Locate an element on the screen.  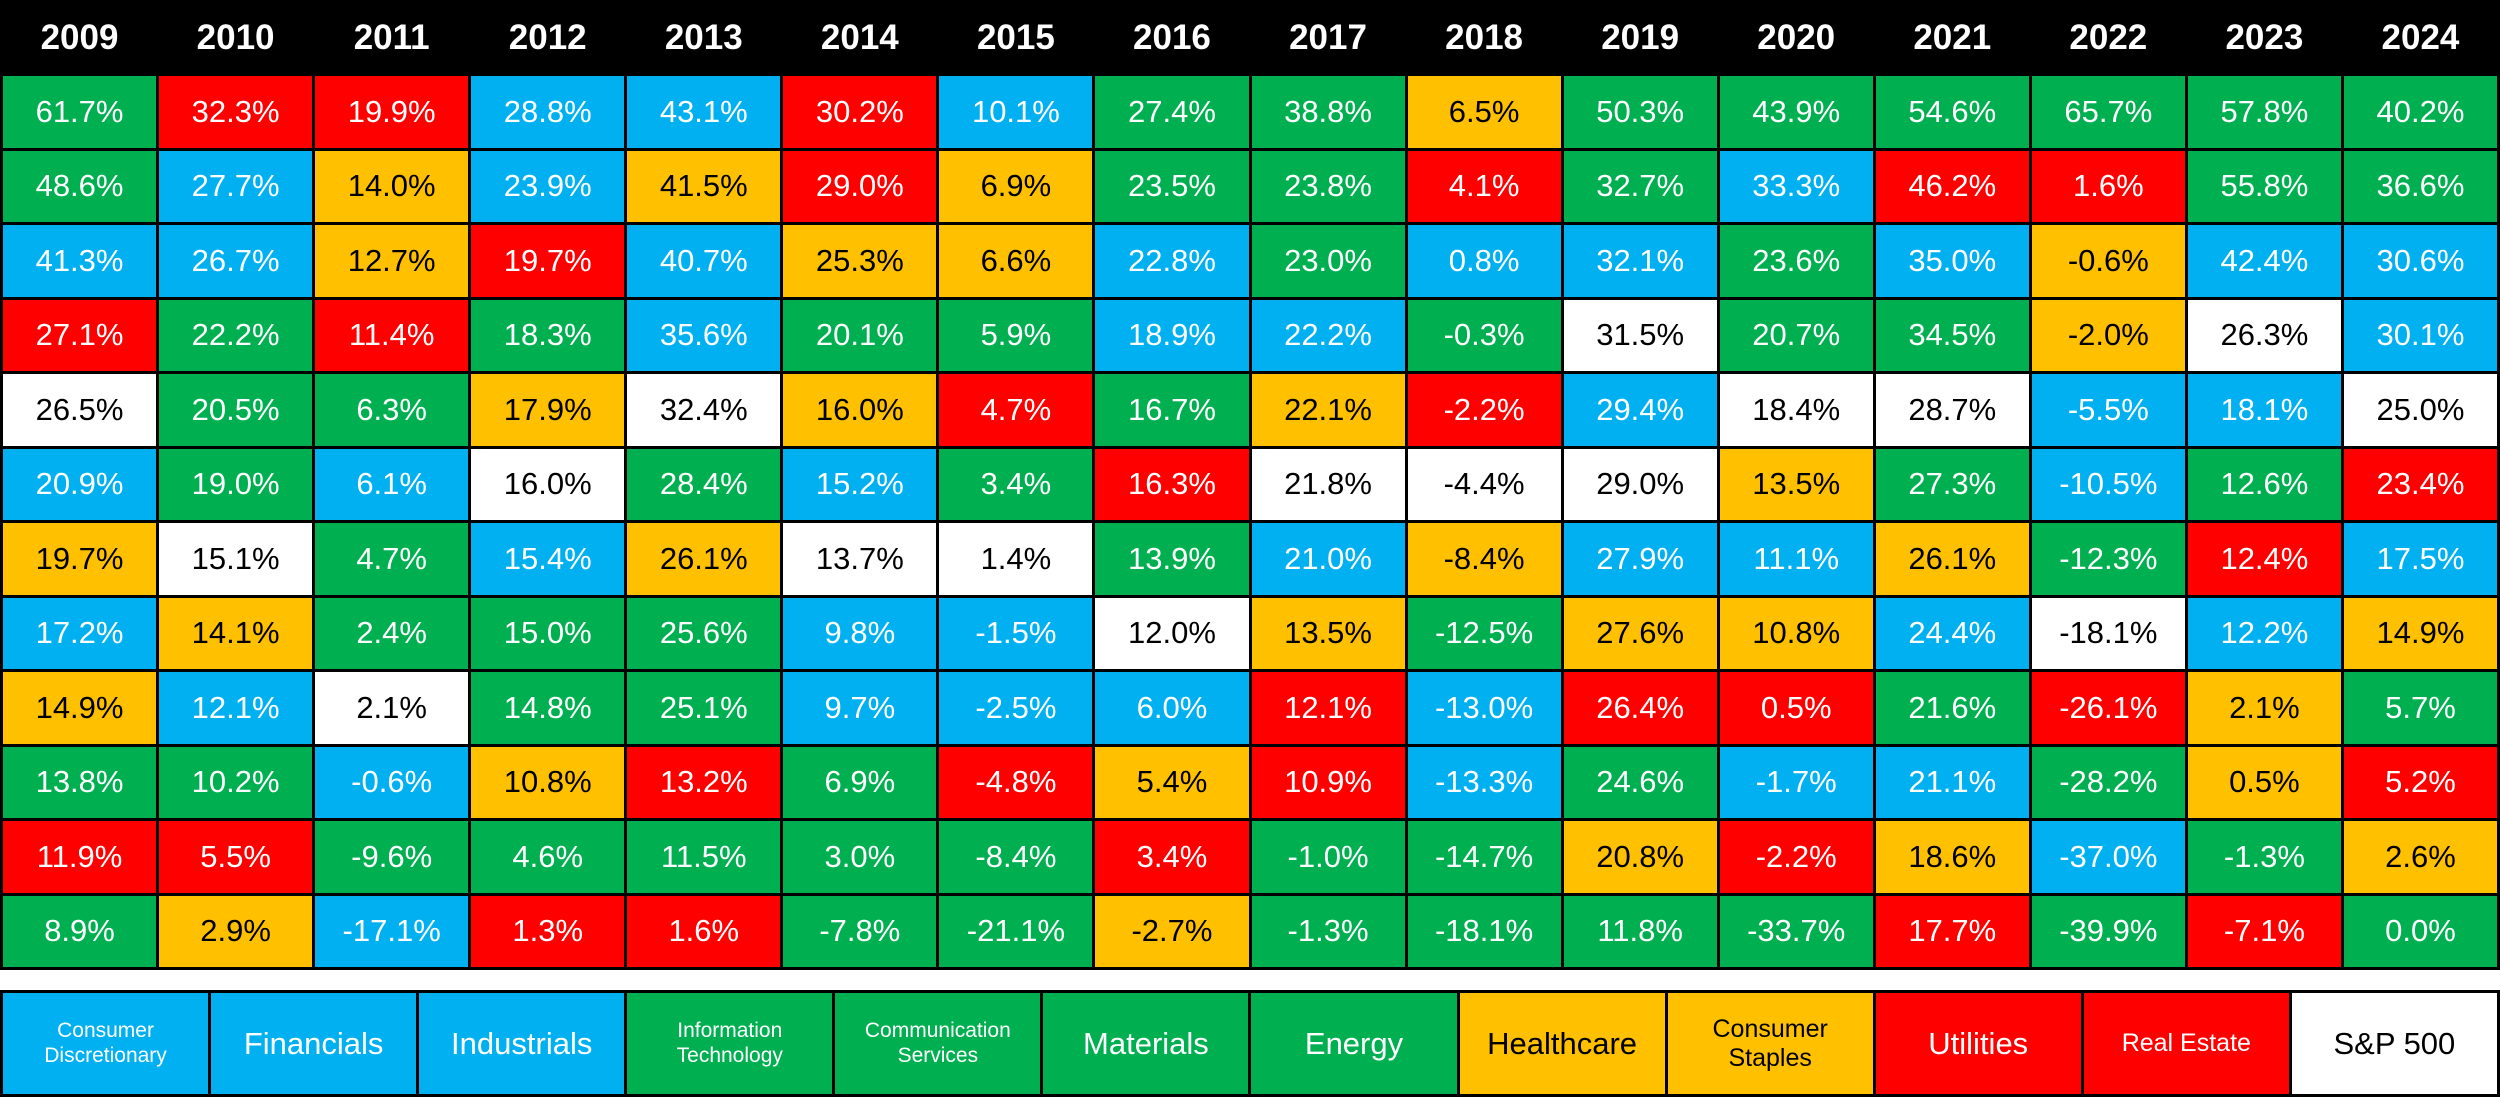
legend-item: Utilities is located at coordinates (1978, 1043).